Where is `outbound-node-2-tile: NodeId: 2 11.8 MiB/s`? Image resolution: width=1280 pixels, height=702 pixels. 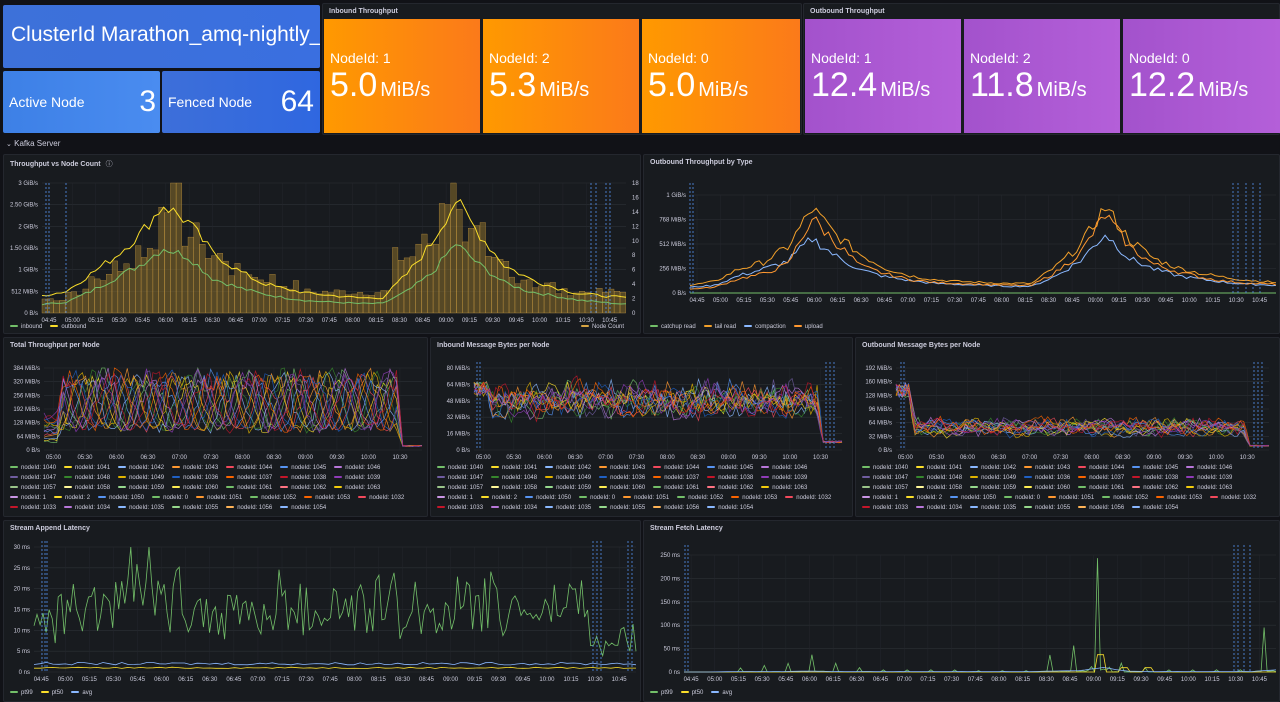
outbound-node-2-tile: NodeId: 2 11.8 MiB/s is located at coordinates (1042, 76).